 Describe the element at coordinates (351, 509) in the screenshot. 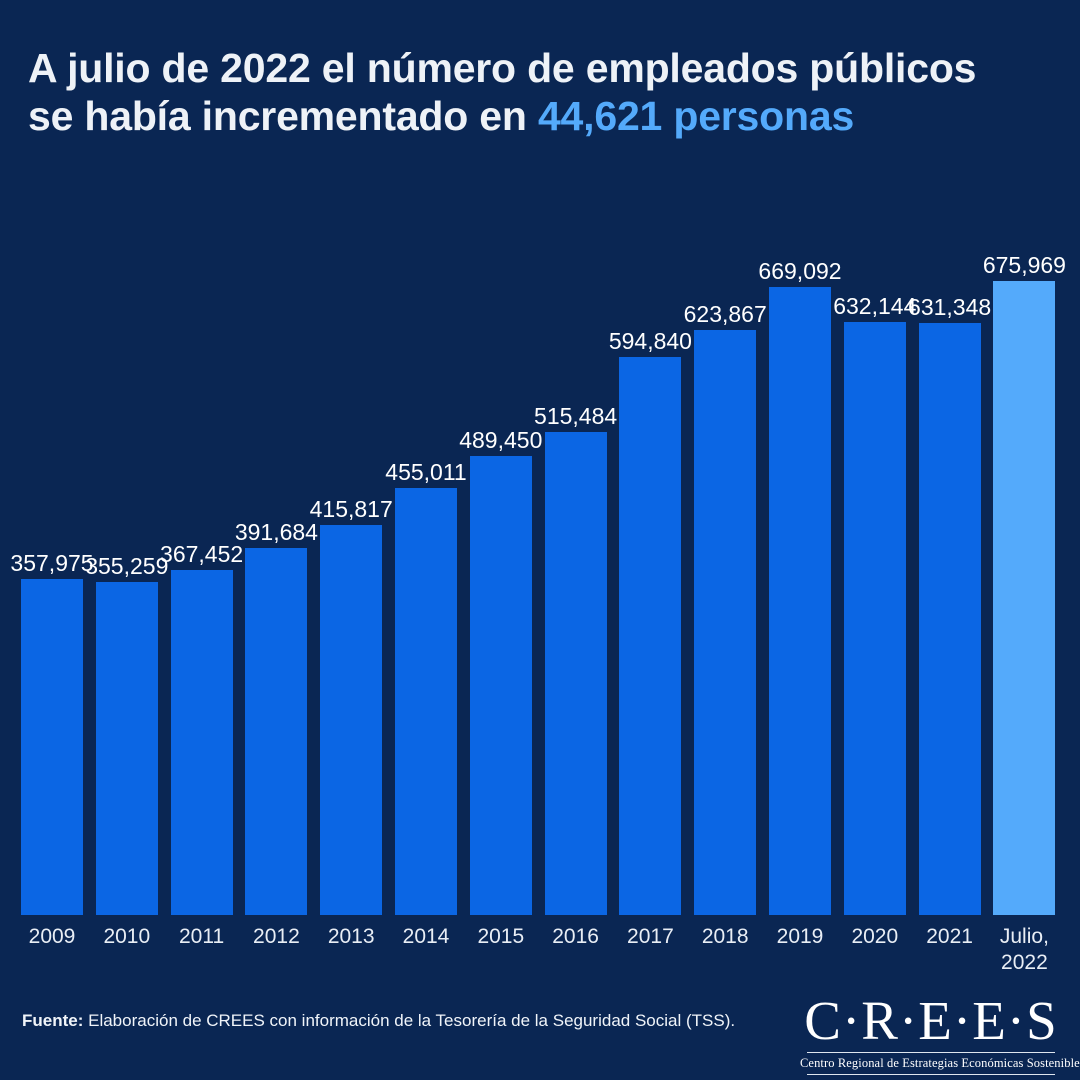

I see `bar-value-label: 415,817` at that location.